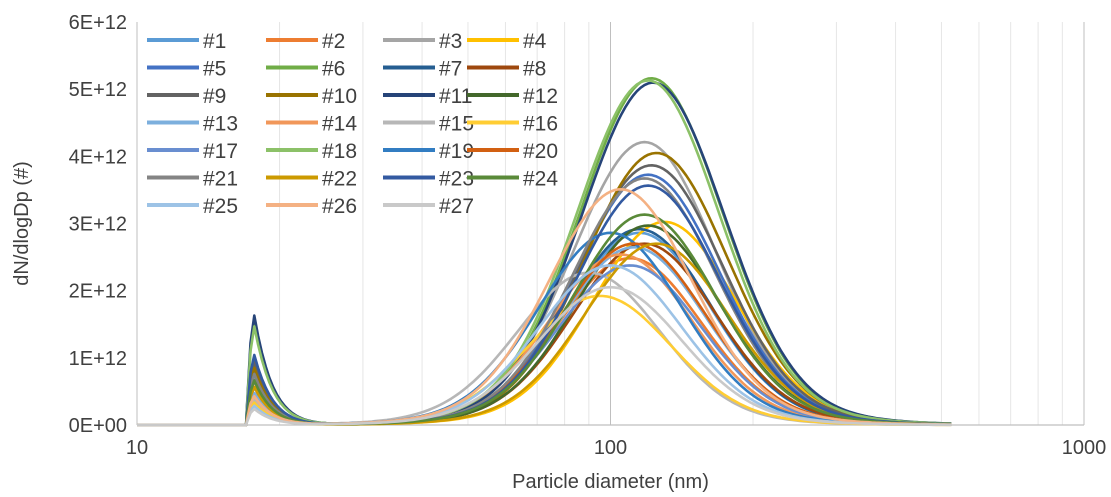  Describe the element at coordinates (98, 90) in the screenshot. I see `y-tick-label: 5E+12` at that location.